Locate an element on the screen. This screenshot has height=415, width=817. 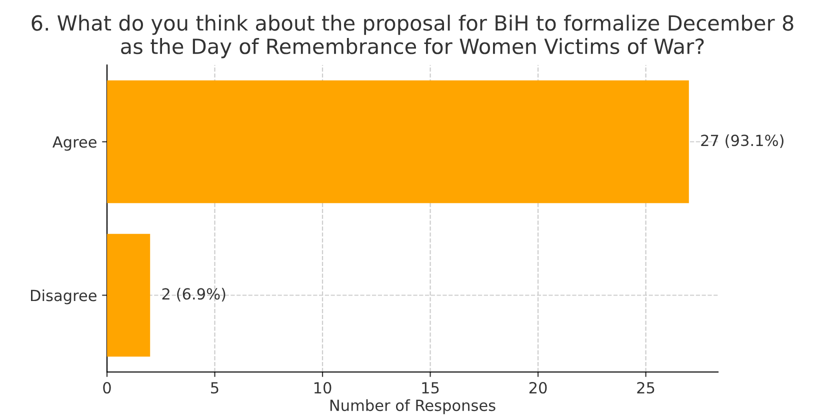
x-tick-label: 20 is located at coordinates (538, 388).